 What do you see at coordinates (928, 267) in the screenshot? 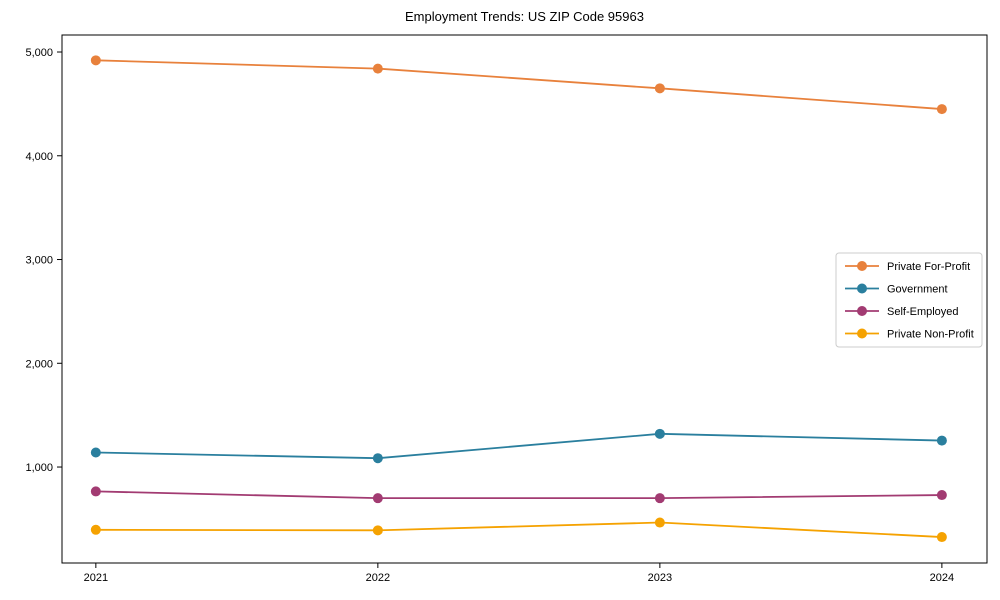
I see `legend-label-private-for-profit: Private For-Profit` at bounding box center [928, 267].